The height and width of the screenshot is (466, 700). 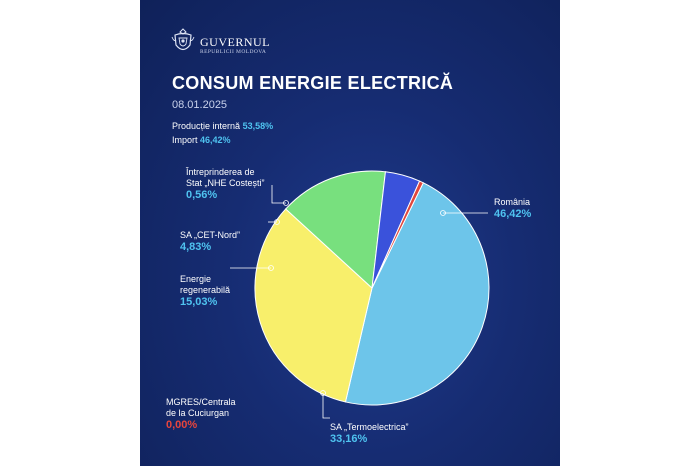 I want to click on brand-name: GUVERNUL, so click(x=235, y=42).